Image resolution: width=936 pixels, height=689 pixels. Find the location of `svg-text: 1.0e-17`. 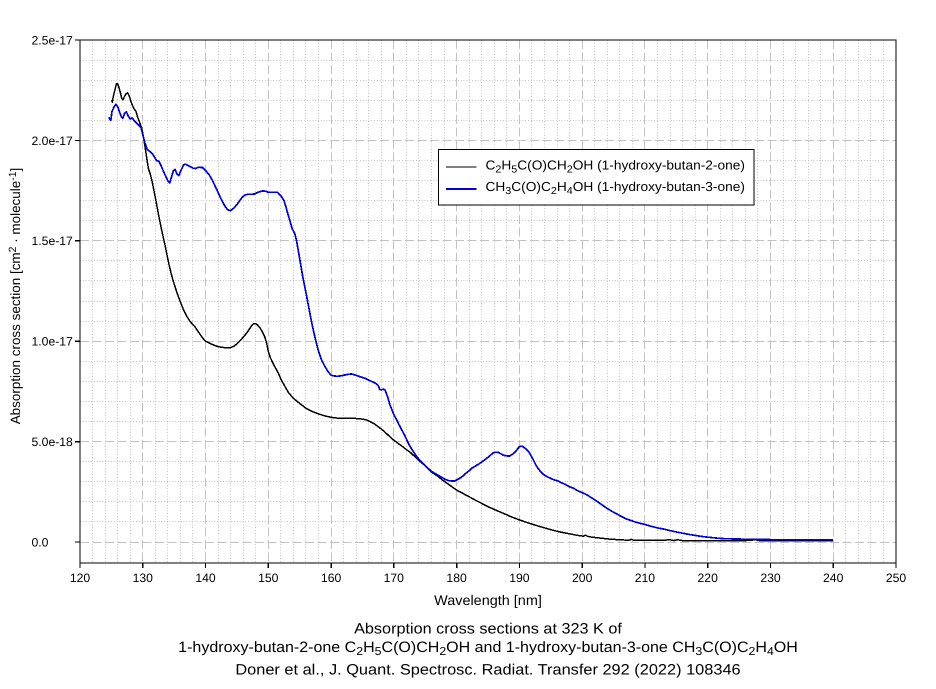

svg-text: 1.0e-17 is located at coordinates (53, 342).